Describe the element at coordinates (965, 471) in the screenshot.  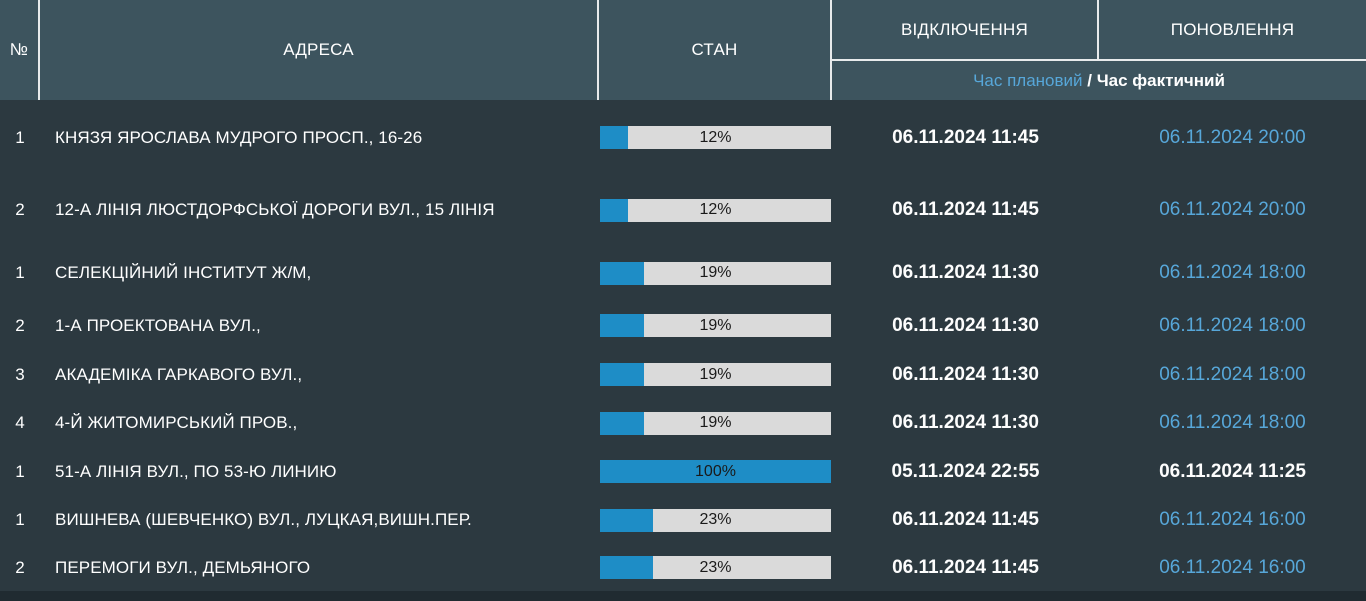
I see `disconnection-time: 05.11.2024 22:55` at that location.